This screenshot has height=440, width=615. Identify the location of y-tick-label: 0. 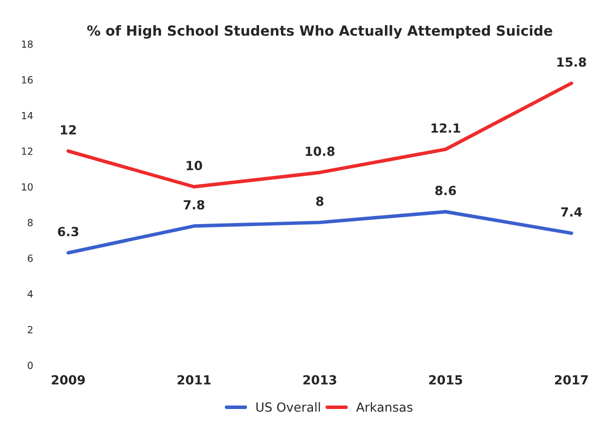
(30, 366).